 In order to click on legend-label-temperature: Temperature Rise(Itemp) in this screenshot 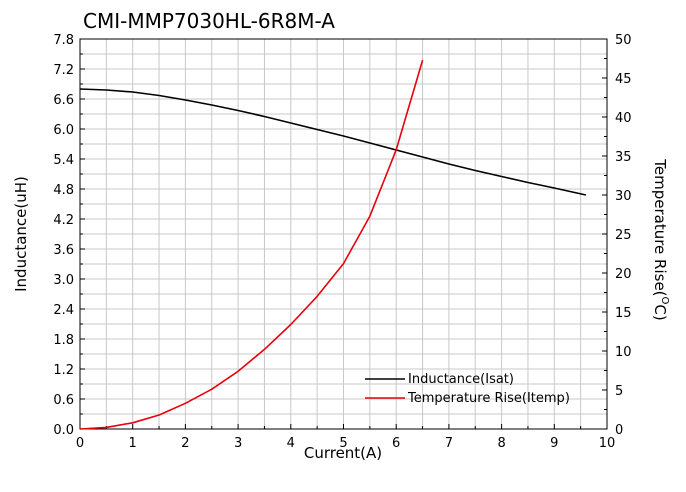, I will do `click(488, 398)`.